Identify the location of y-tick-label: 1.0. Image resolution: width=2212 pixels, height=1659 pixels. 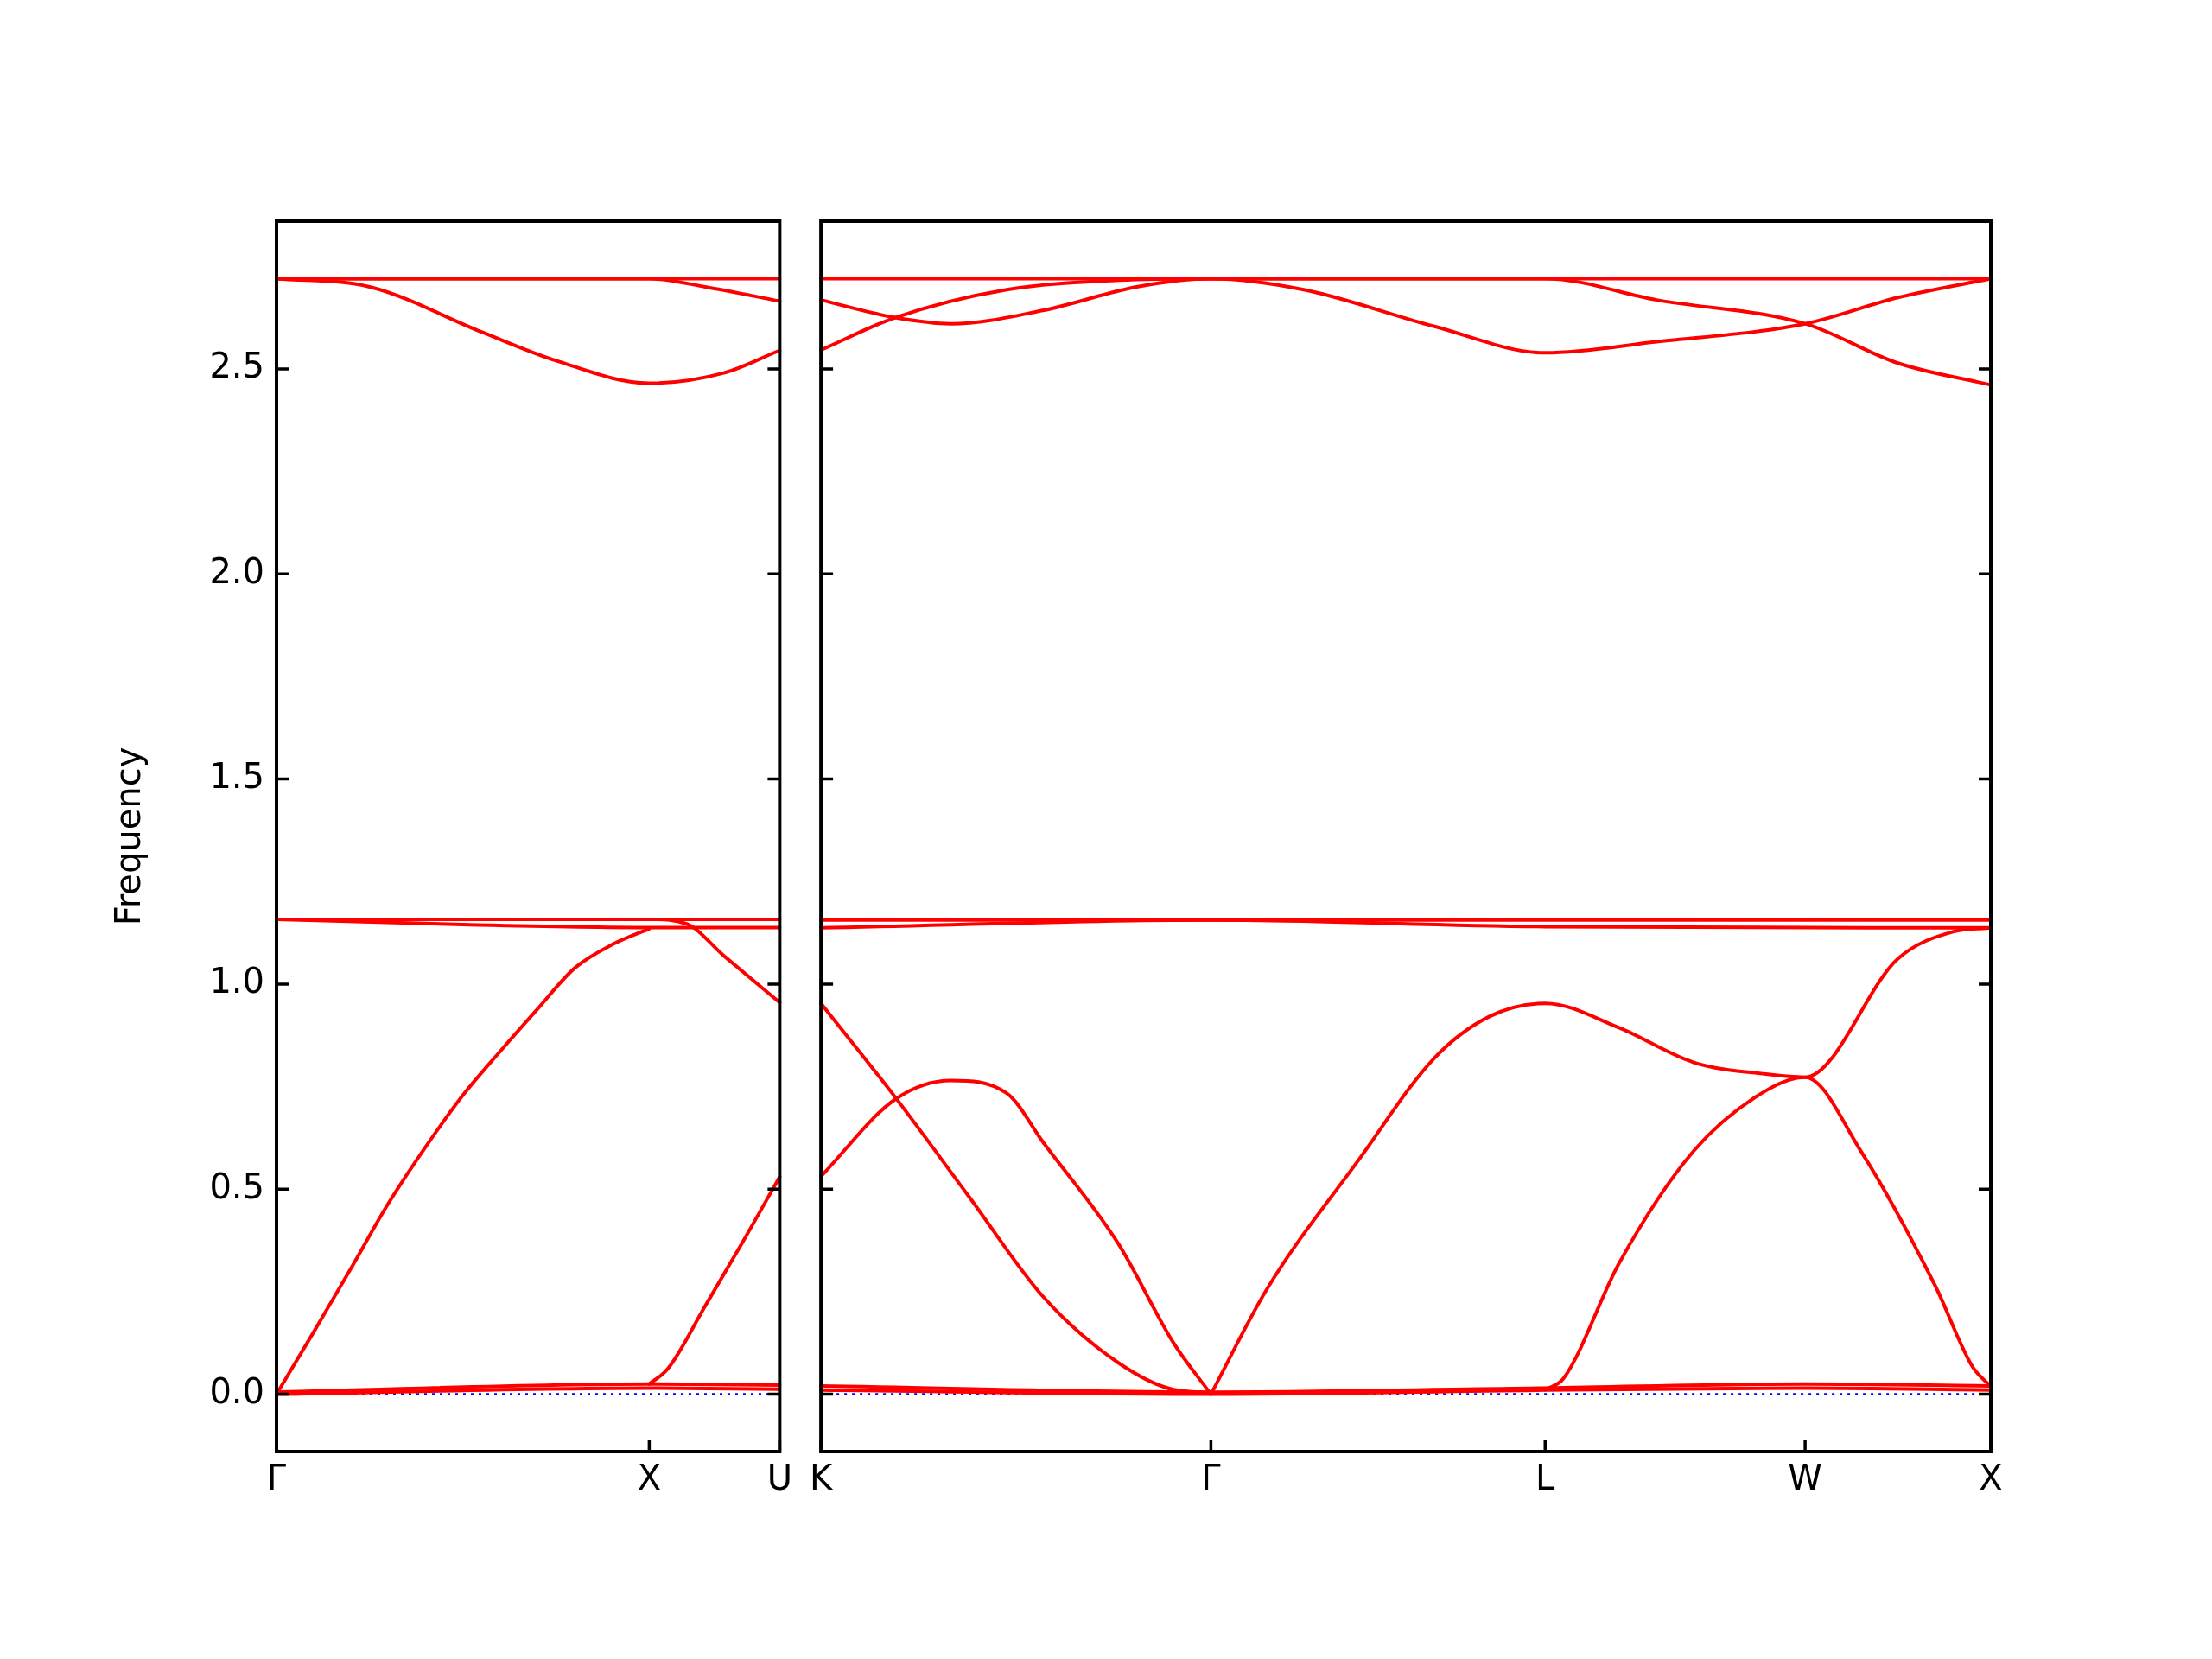
(236, 981).